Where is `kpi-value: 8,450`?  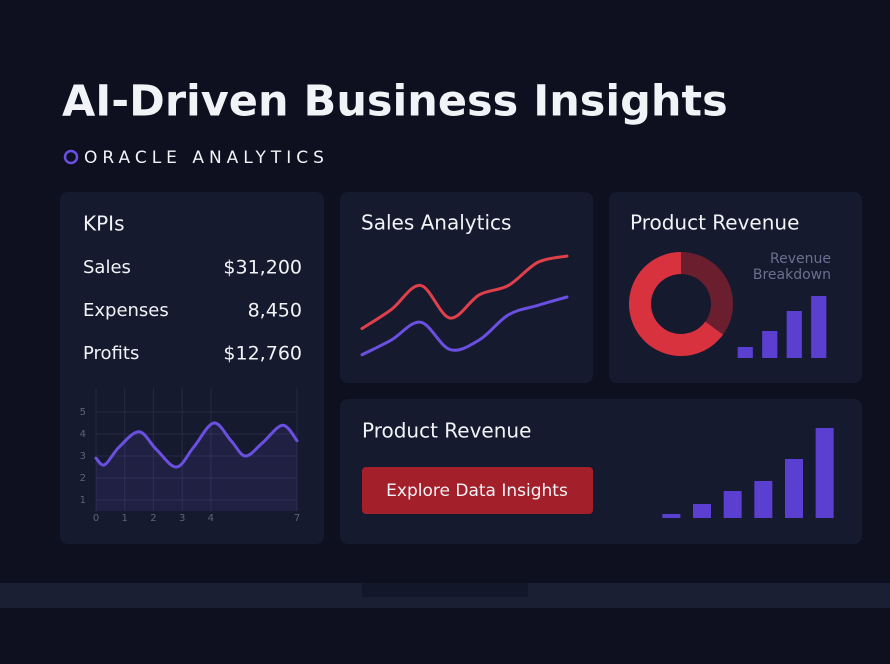 kpi-value: 8,450 is located at coordinates (275, 311).